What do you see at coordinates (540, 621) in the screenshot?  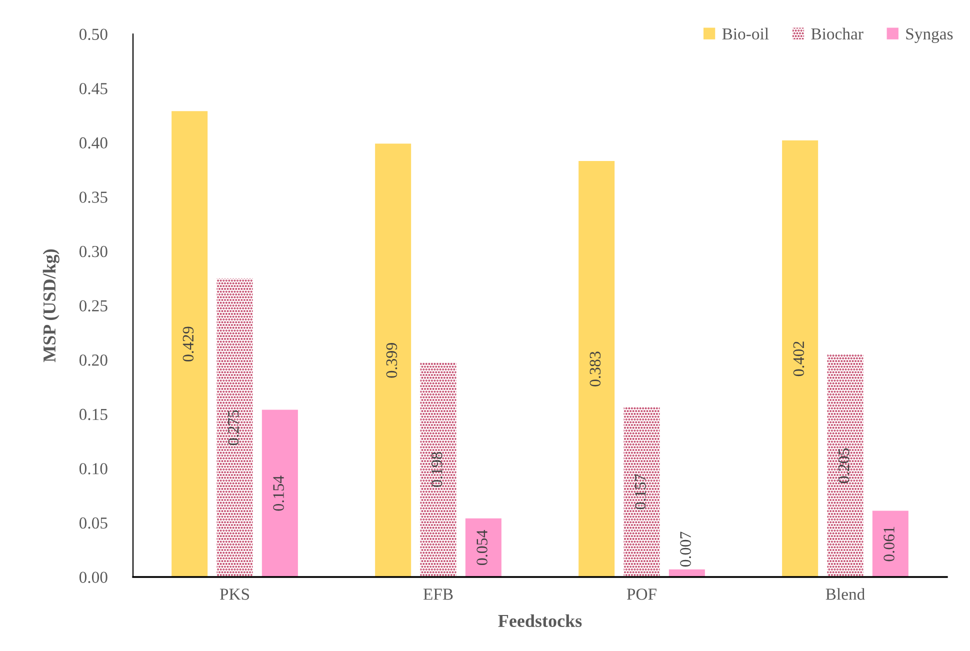 I see `x-axis-title: Feedstocks` at bounding box center [540, 621].